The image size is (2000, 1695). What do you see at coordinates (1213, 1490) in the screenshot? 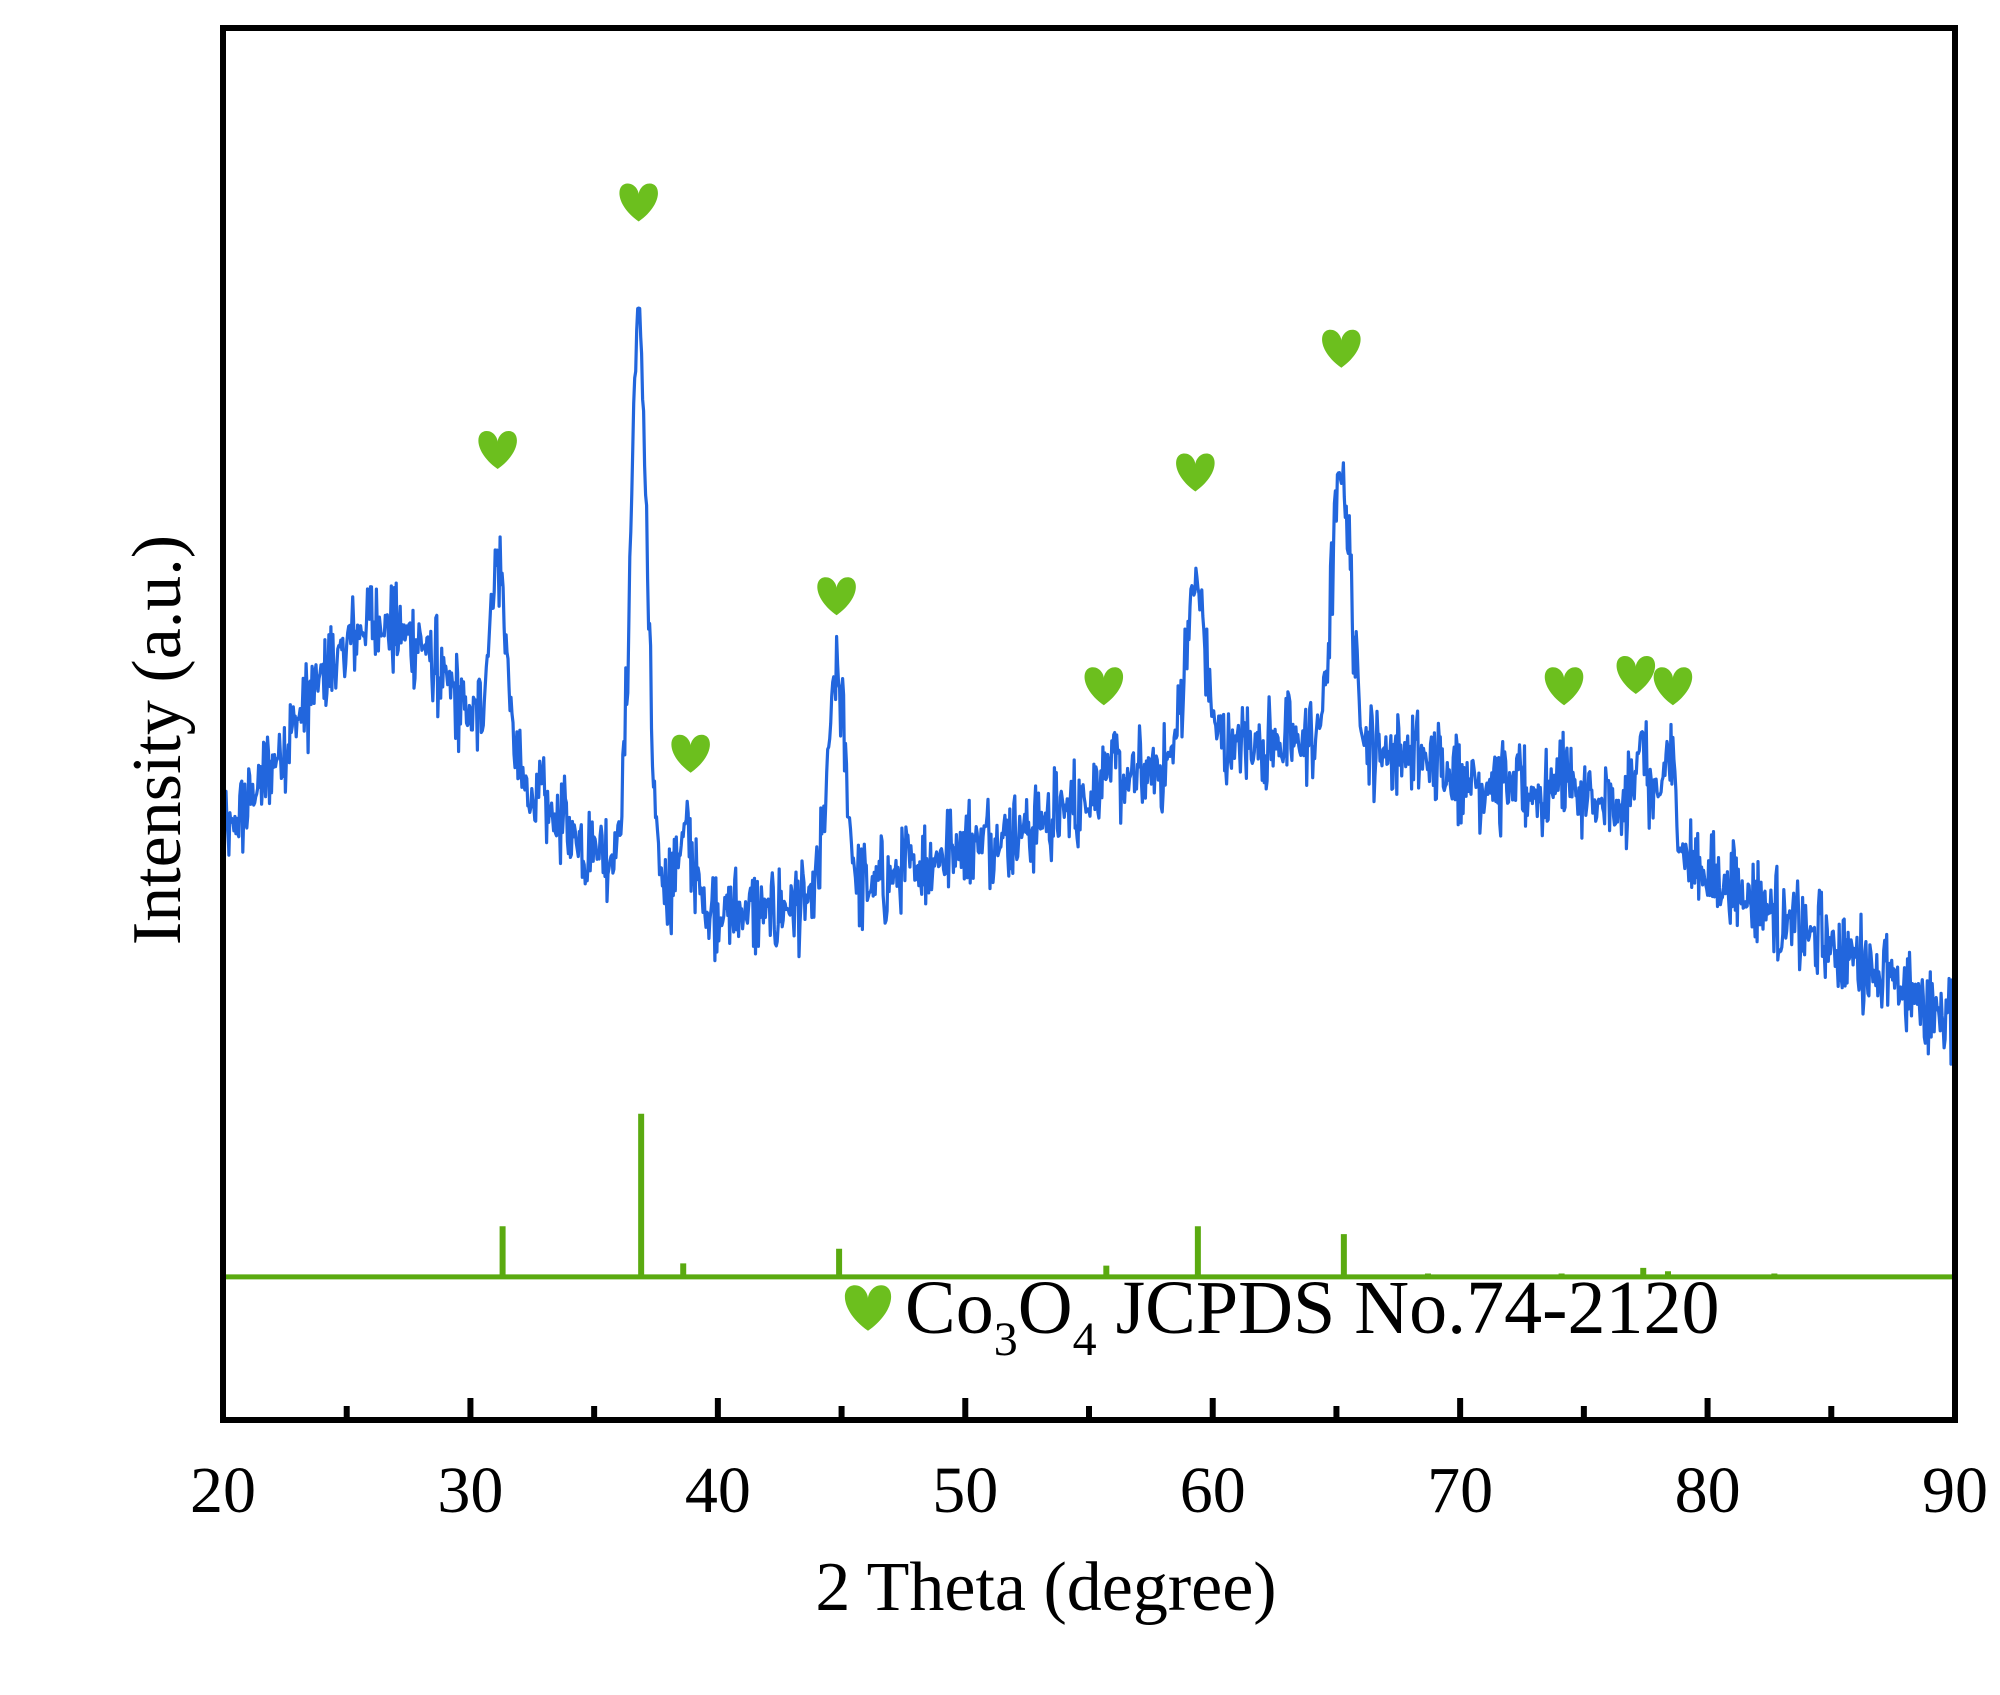
I see `x-tick-label: 60` at bounding box center [1213, 1490].